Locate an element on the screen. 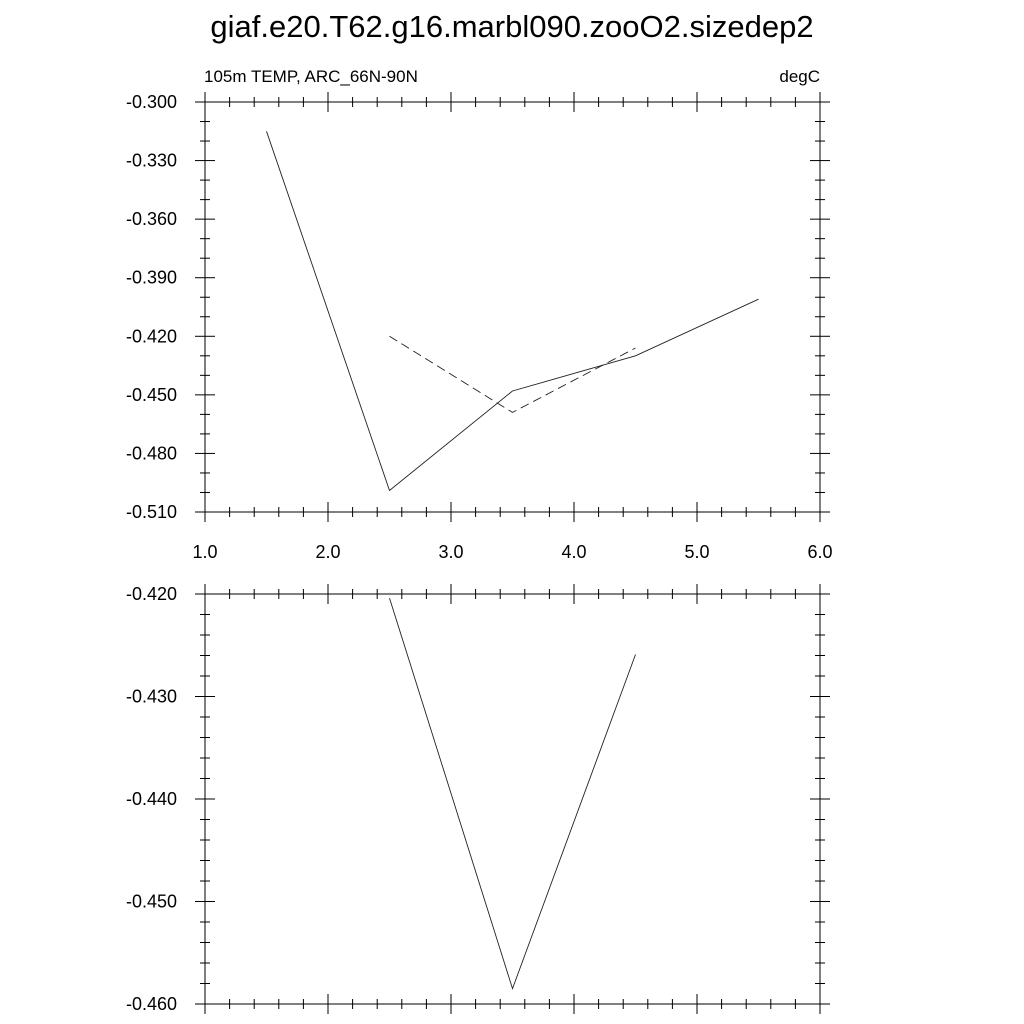  x-tick-label: 4.0 is located at coordinates (573, 552).